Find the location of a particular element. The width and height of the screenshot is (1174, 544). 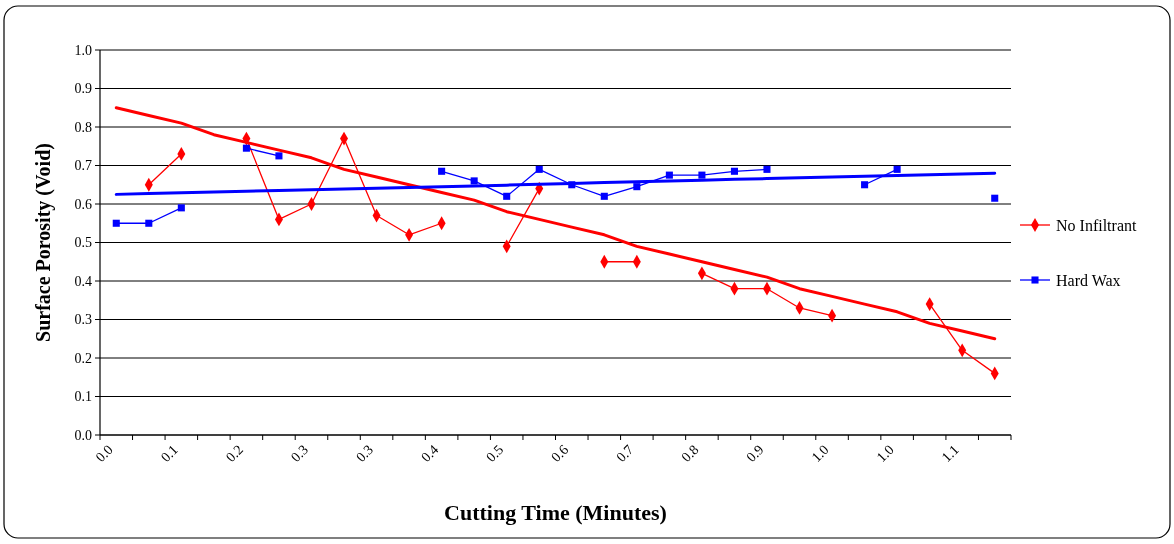

y-tick-label: 1.0 is located at coordinates (83, 50).